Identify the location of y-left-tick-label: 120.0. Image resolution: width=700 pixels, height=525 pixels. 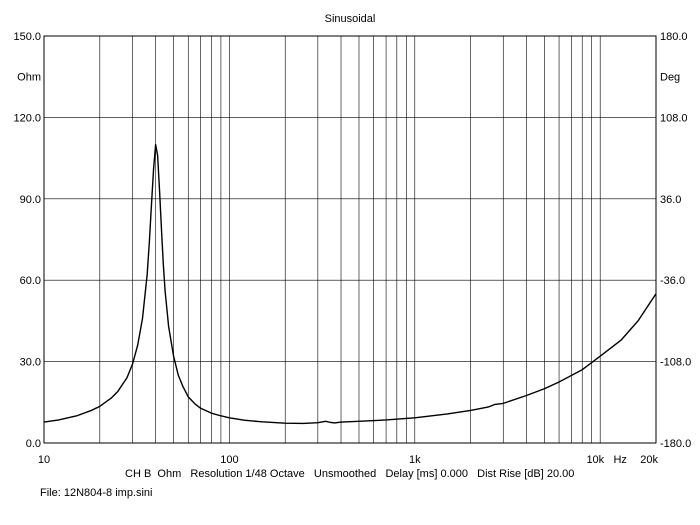
(27, 118).